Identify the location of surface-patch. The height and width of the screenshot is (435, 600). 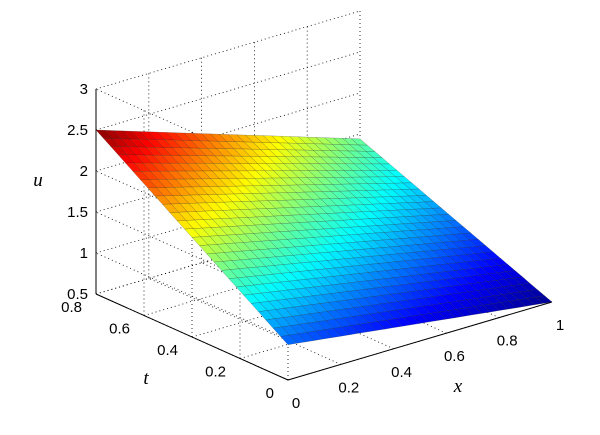
(544, 299).